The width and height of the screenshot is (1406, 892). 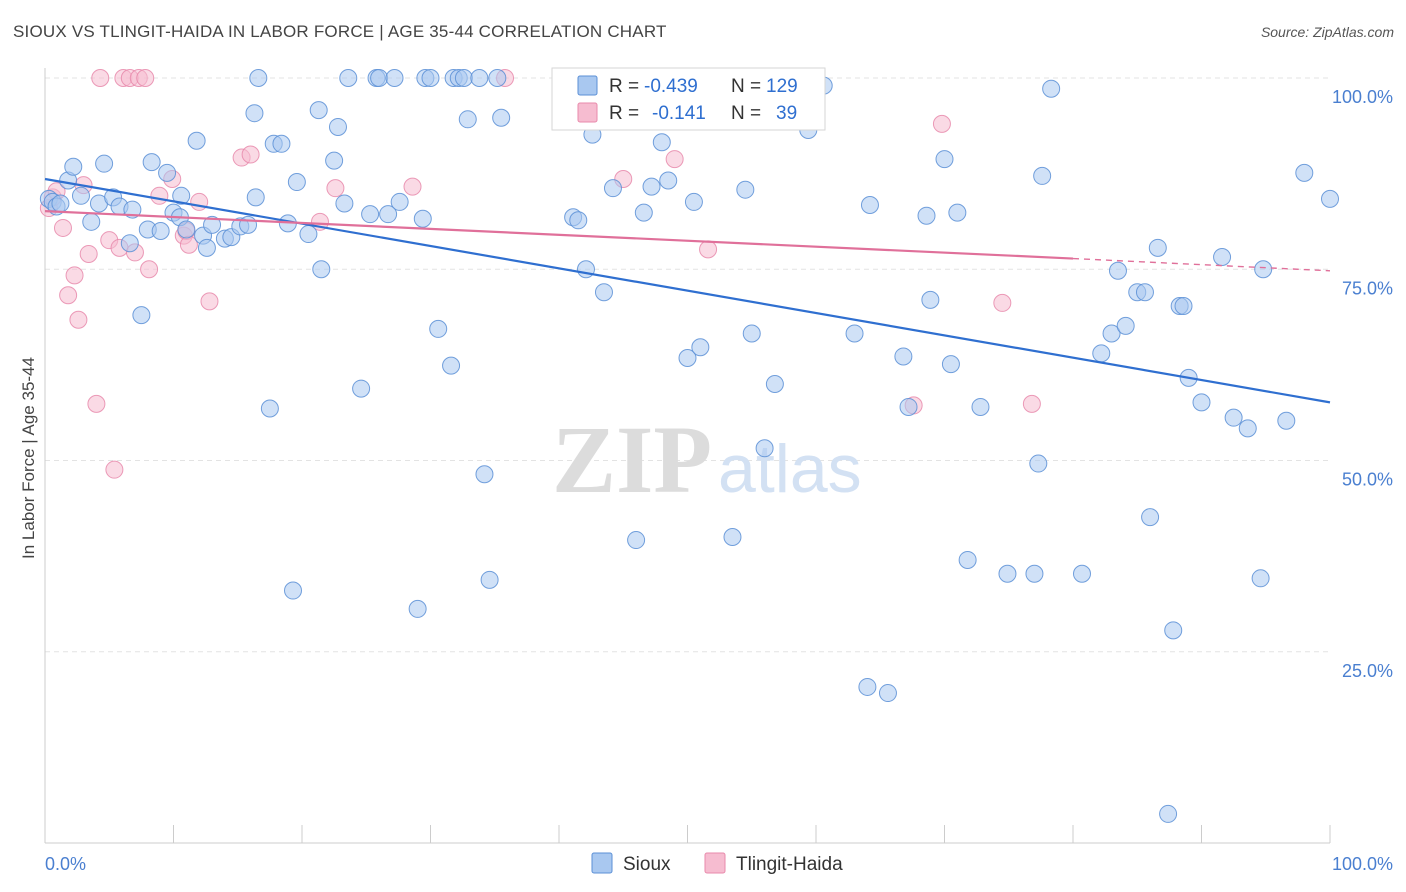 What do you see at coordinates (1367, 480) in the screenshot?
I see `y-tick-label: 50.0%` at bounding box center [1367, 480].